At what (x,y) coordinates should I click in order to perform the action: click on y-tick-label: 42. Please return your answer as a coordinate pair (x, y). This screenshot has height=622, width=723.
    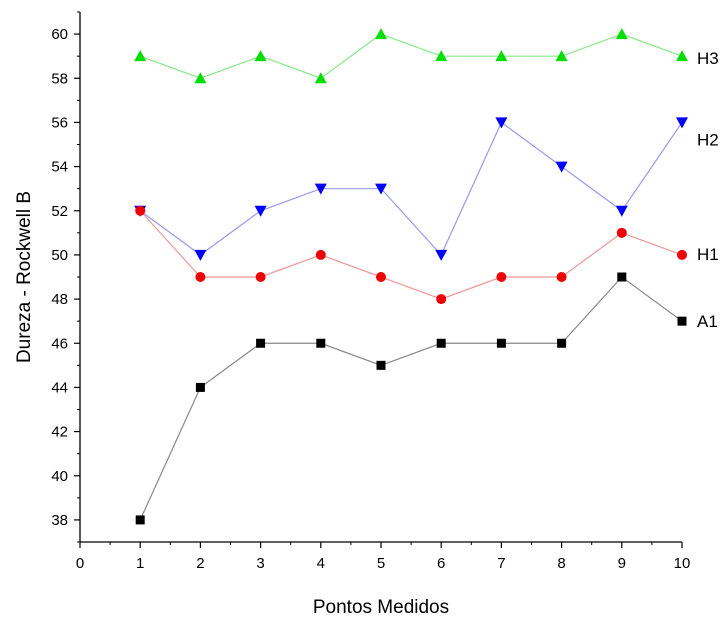
    Looking at the image, I should click on (59, 432).